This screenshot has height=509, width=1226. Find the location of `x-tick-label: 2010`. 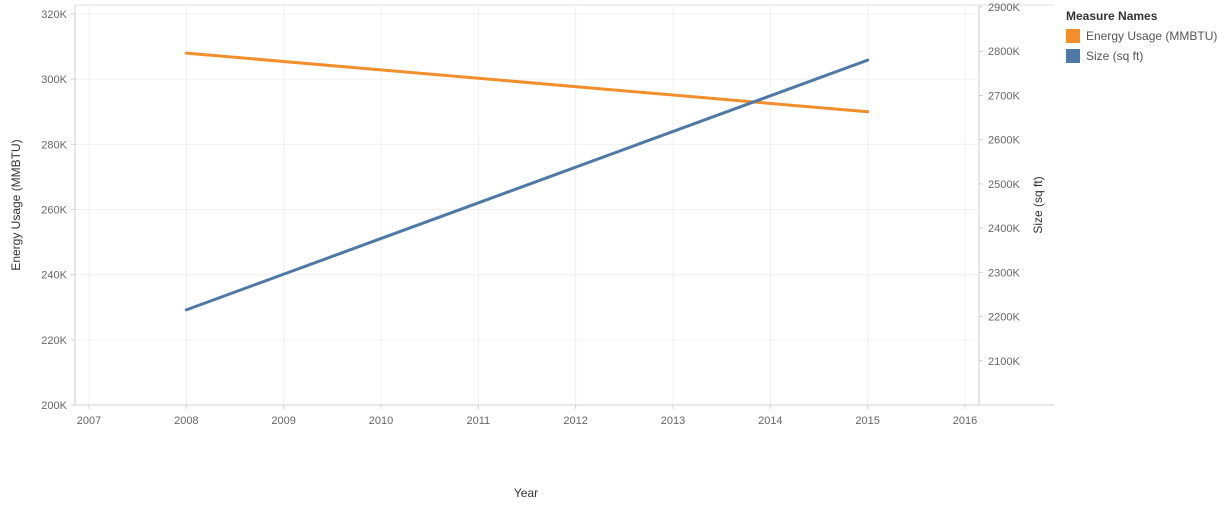

x-tick-label: 2010 is located at coordinates (381, 421).